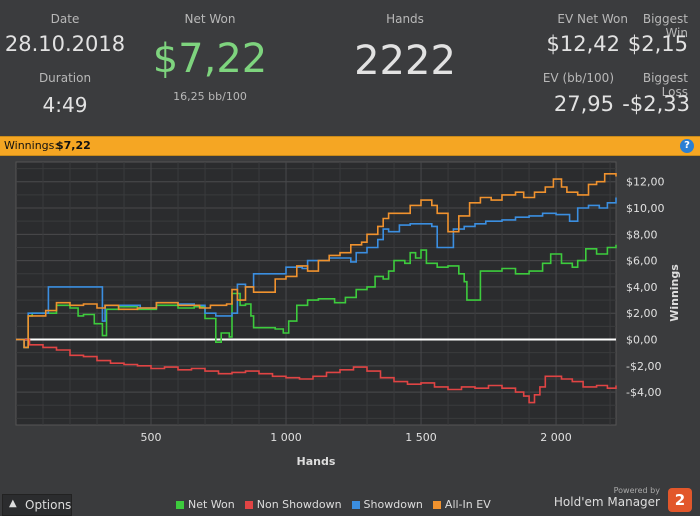 This screenshot has width=700, height=516. What do you see at coordinates (606, 502) in the screenshot?
I see `brand-name: Hold'em Manager` at bounding box center [606, 502].